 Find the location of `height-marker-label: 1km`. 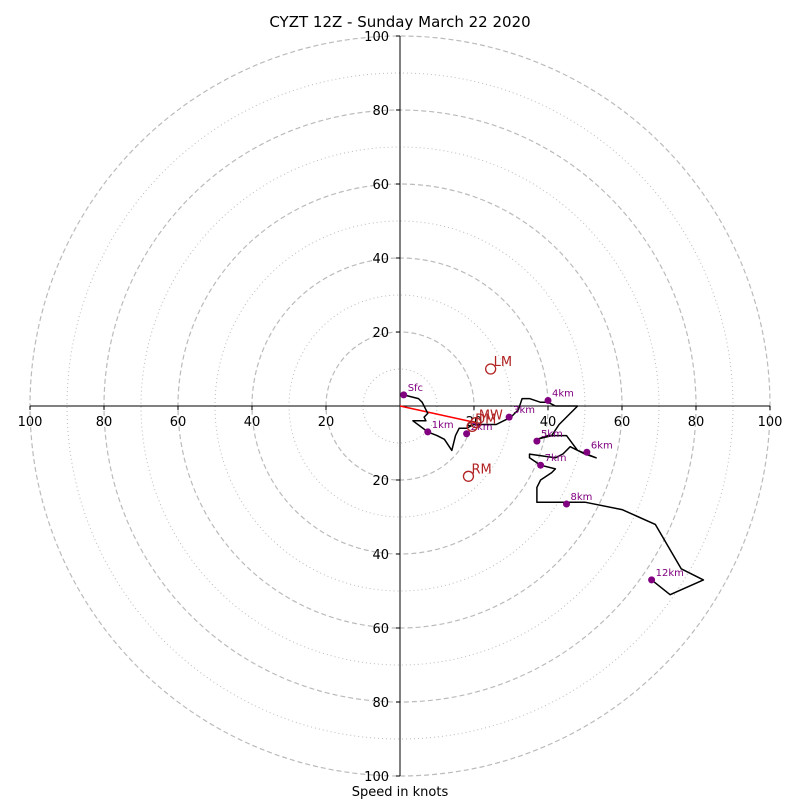

height-marker-label: 1km is located at coordinates (443, 425).